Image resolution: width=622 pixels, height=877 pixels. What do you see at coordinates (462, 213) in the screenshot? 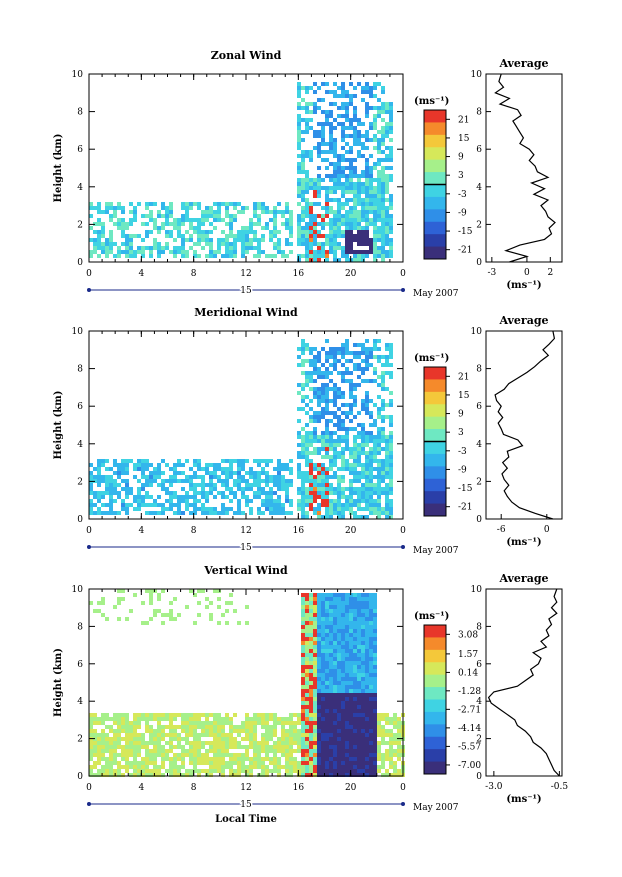
I see `panel1-cb-label: -9` at bounding box center [462, 213].